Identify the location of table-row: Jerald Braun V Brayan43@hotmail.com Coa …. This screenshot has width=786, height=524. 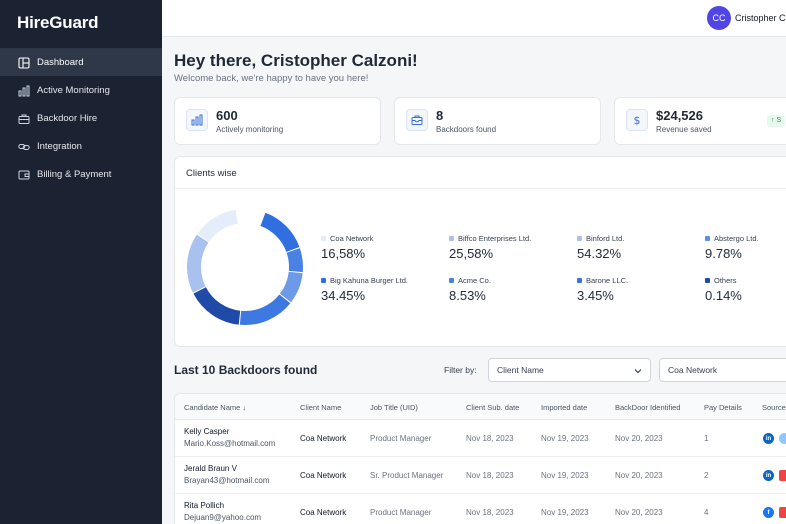
(480, 475).